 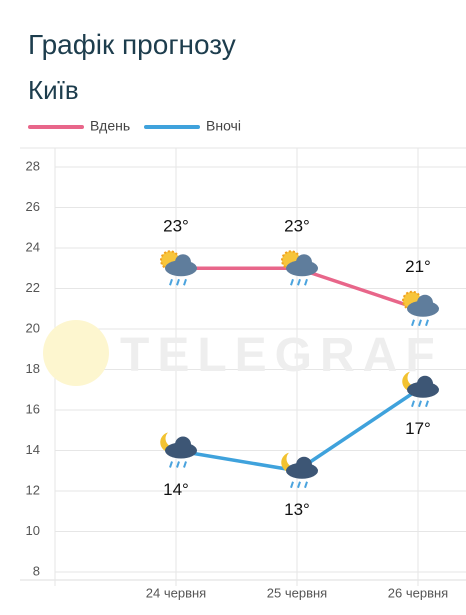 What do you see at coordinates (33, 327) in the screenshot?
I see `y-tick-label: 20` at bounding box center [33, 327].